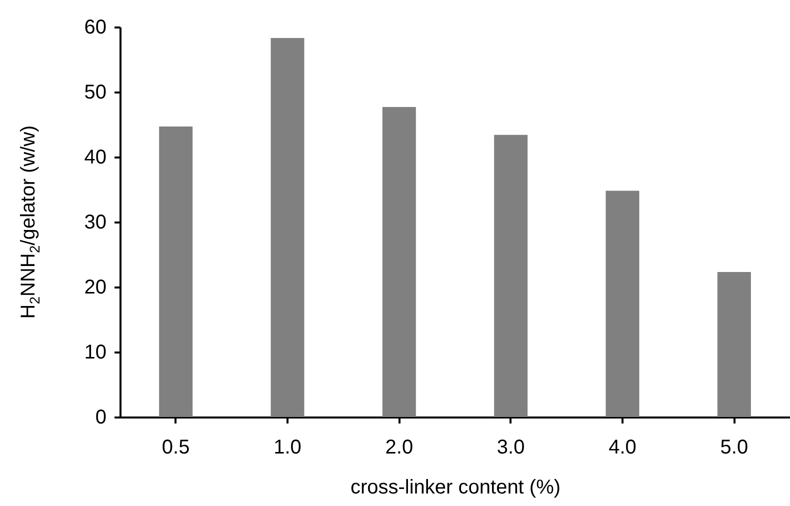 The image size is (790, 506). What do you see at coordinates (95, 287) in the screenshot?
I see `y-tick-label: 20` at bounding box center [95, 287].